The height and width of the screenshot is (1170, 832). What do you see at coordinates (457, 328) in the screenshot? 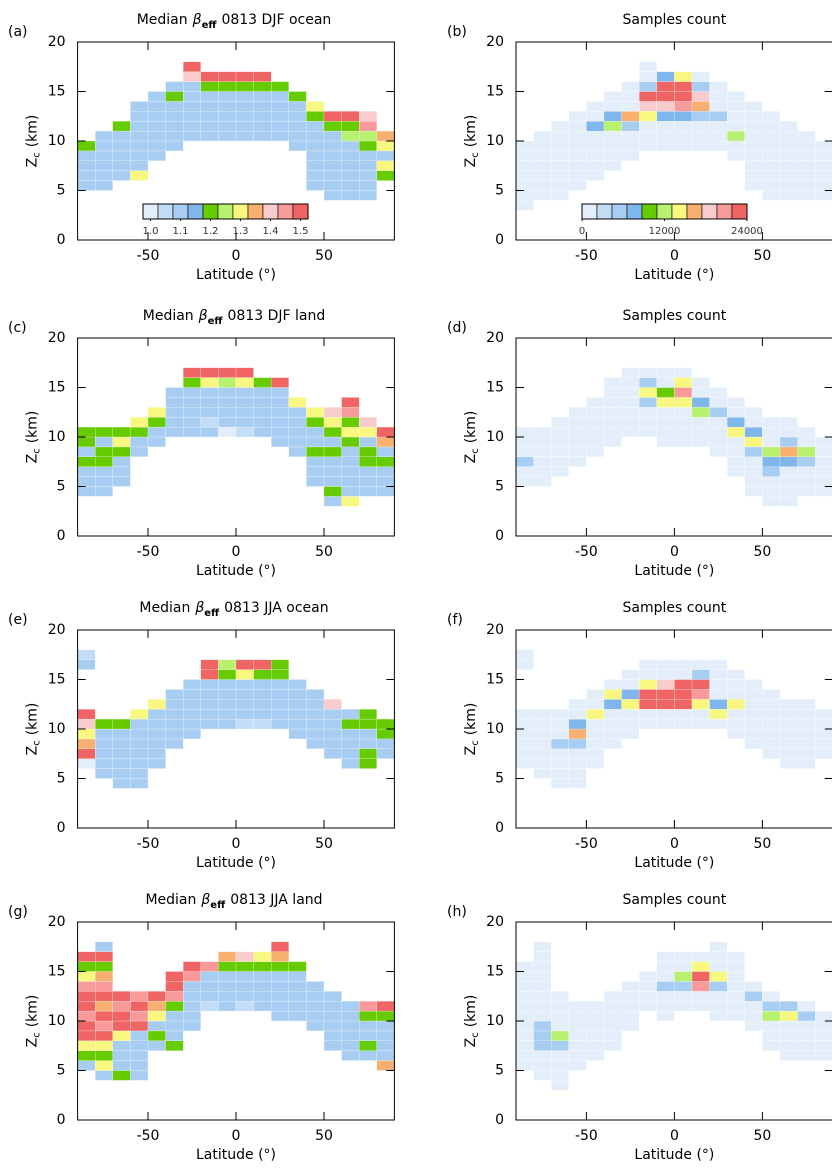
I see `panel-label: (d)` at bounding box center [457, 328].